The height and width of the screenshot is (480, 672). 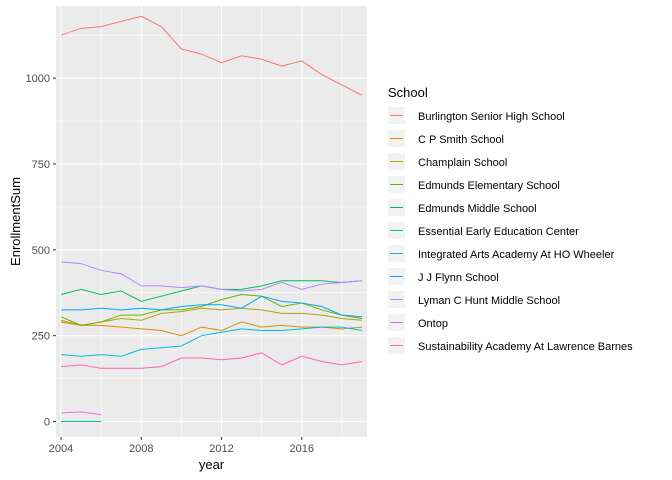 I want to click on legend-label-c-p-smith-school: C P Smith School, so click(x=461, y=140).